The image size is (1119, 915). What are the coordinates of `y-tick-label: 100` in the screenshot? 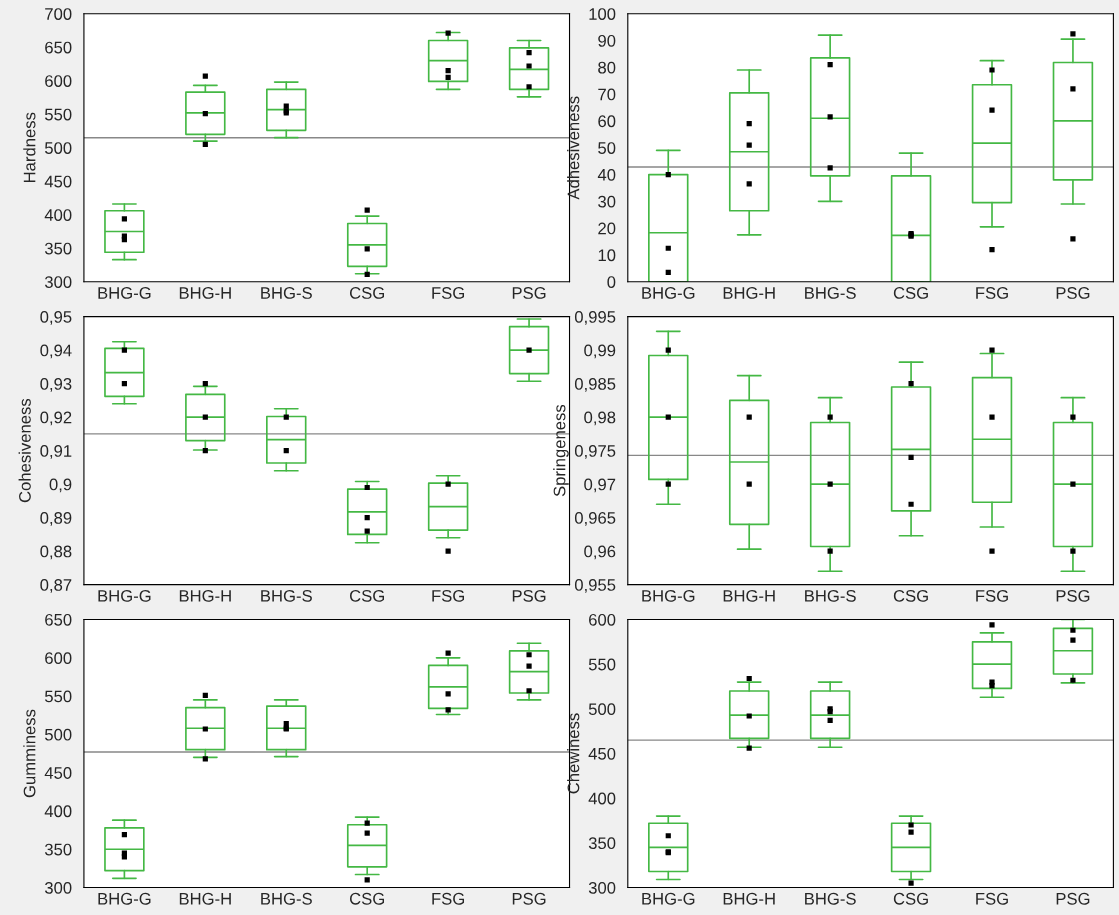 It's located at (602, 14).